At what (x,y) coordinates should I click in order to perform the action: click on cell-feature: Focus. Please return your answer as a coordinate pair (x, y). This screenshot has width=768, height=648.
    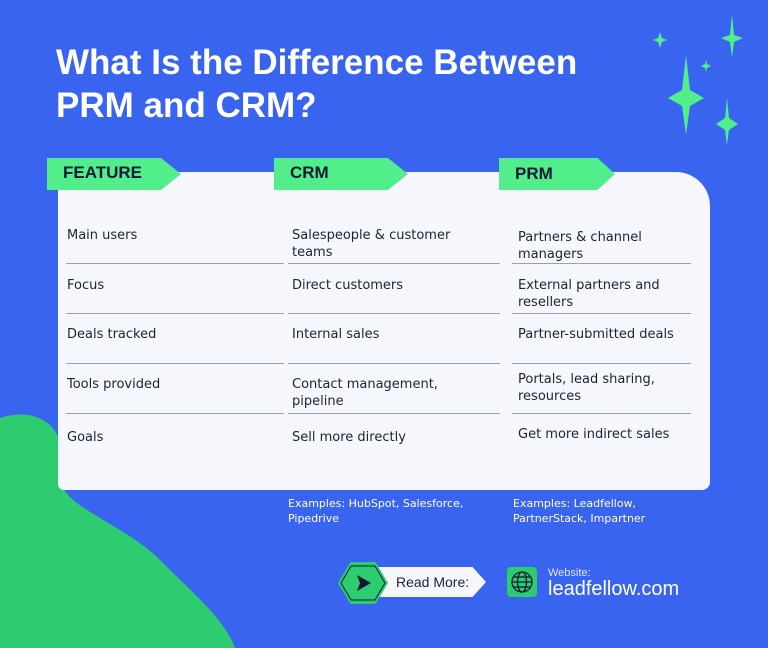
    Looking at the image, I should click on (86, 285).